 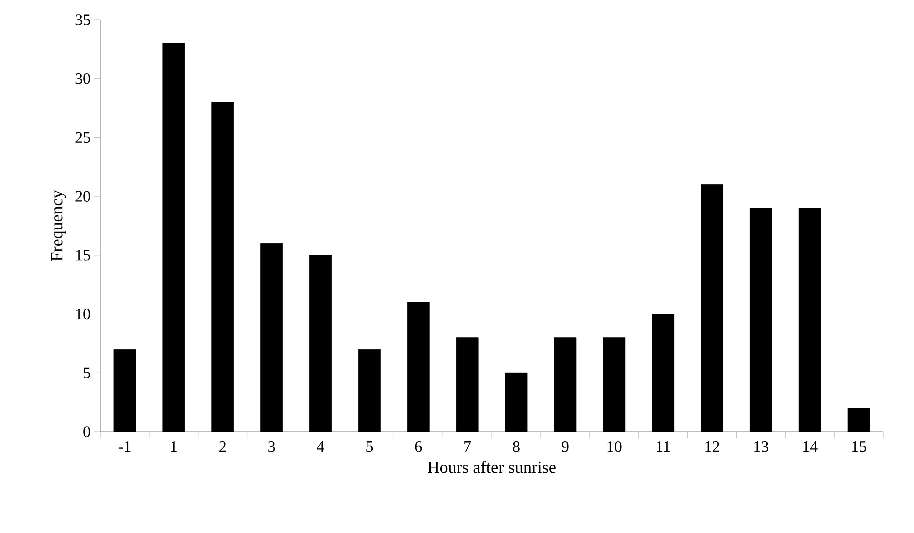 I want to click on x-tick-label: 15, so click(x=859, y=447).